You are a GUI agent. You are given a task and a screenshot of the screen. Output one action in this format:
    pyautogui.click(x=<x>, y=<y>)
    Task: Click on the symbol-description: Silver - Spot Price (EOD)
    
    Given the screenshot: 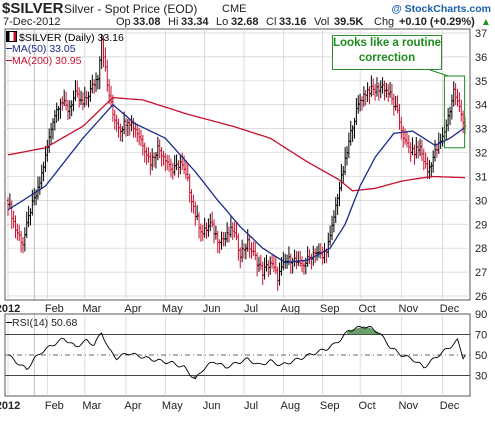 What is the action you would take?
    pyautogui.click(x=131, y=9)
    